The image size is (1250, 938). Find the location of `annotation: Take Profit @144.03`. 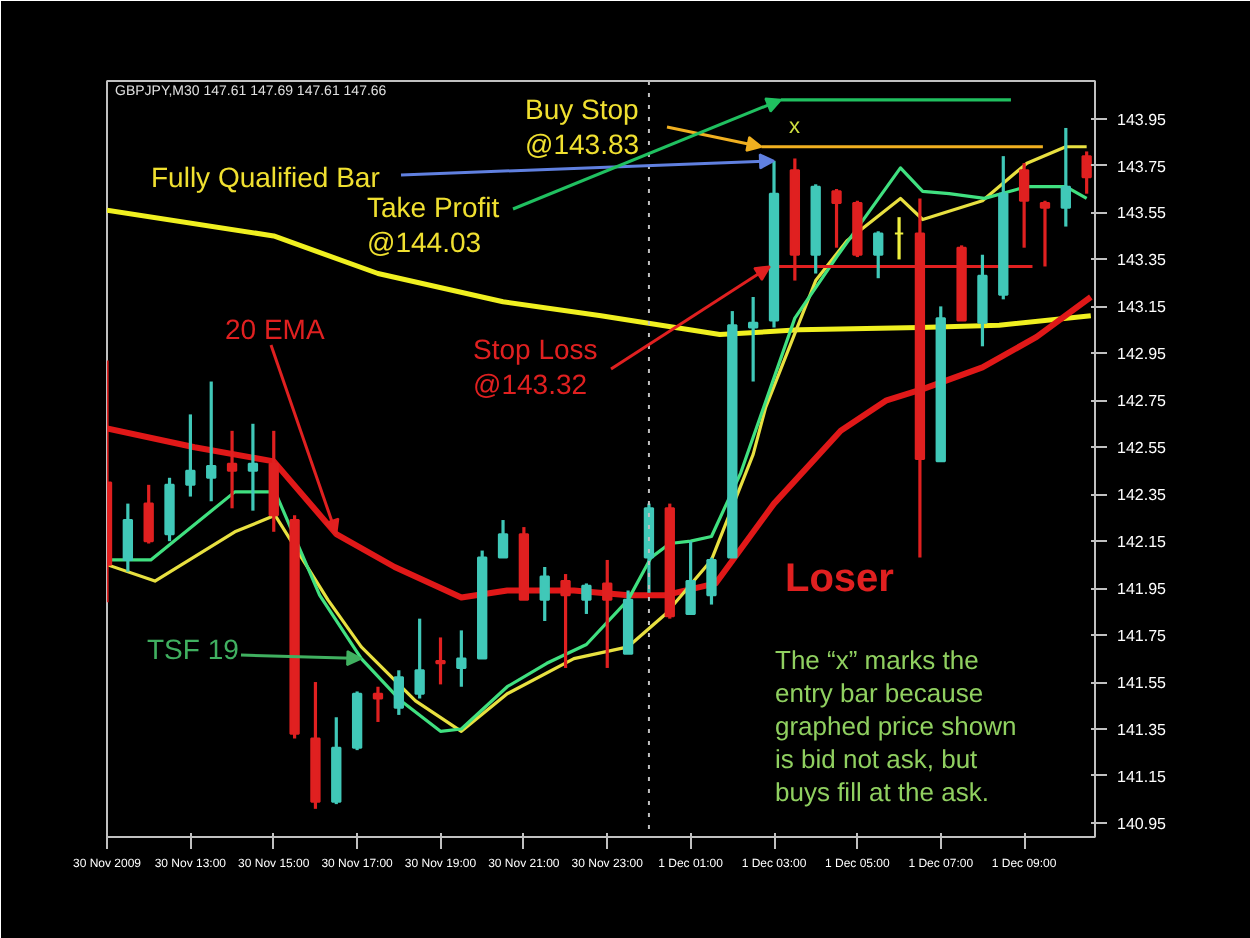

annotation: Take Profit @144.03 is located at coordinates (433, 225).